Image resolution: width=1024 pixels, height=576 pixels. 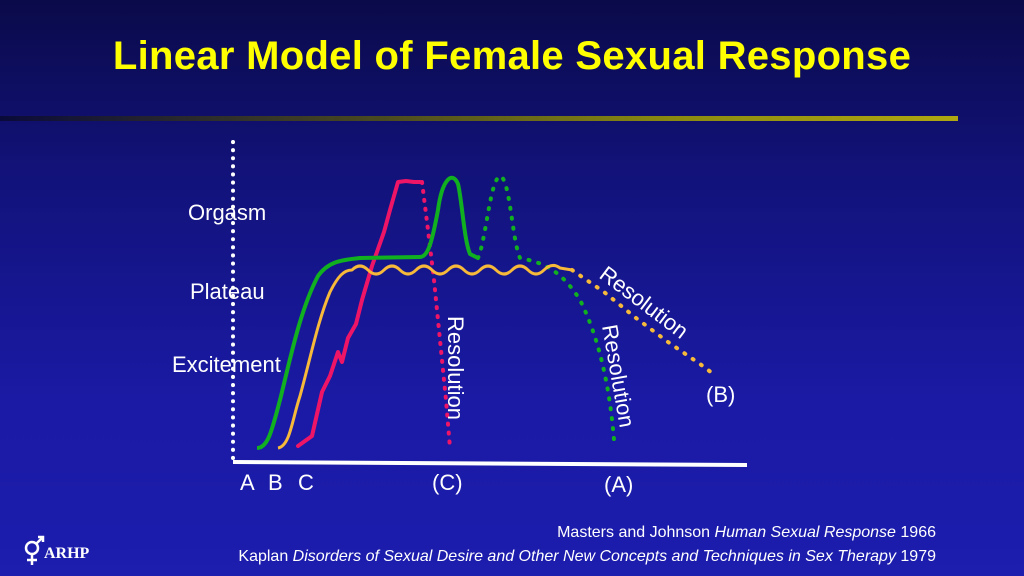 What do you see at coordinates (512, 56) in the screenshot?
I see `slide-title: Linear Model of Female Sexual Response` at bounding box center [512, 56].